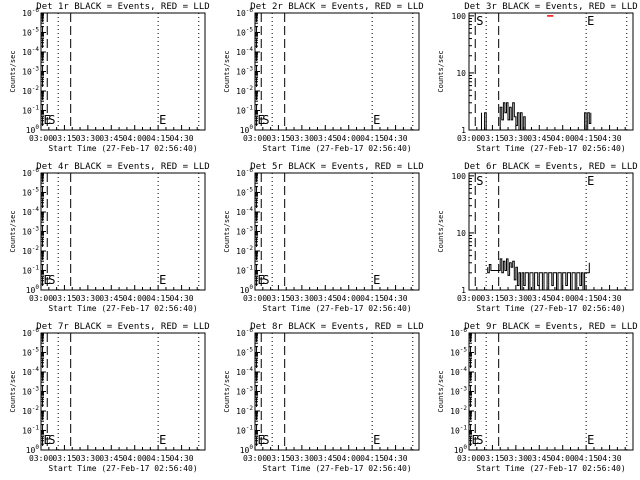 The image size is (640, 480). I want to click on panel-title: Det 1r BLACK = Events, RED = LLD, so click(122, 7).